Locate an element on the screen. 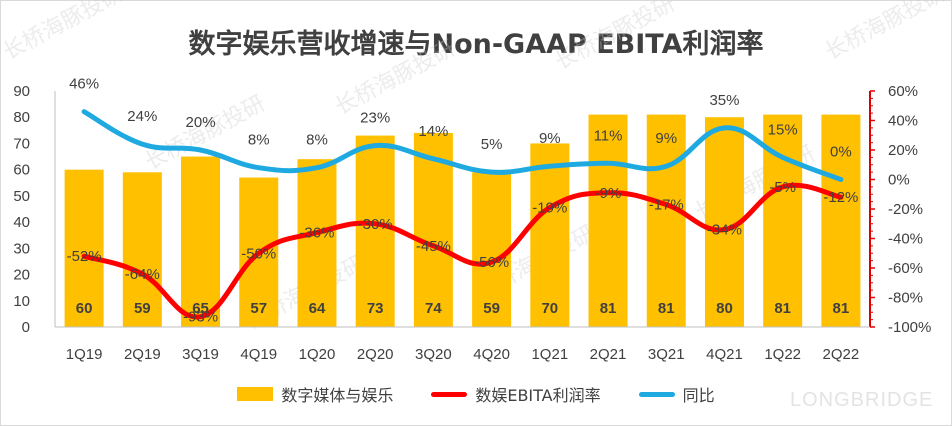 The image size is (952, 426). margin-data-label: -45% is located at coordinates (433, 246).